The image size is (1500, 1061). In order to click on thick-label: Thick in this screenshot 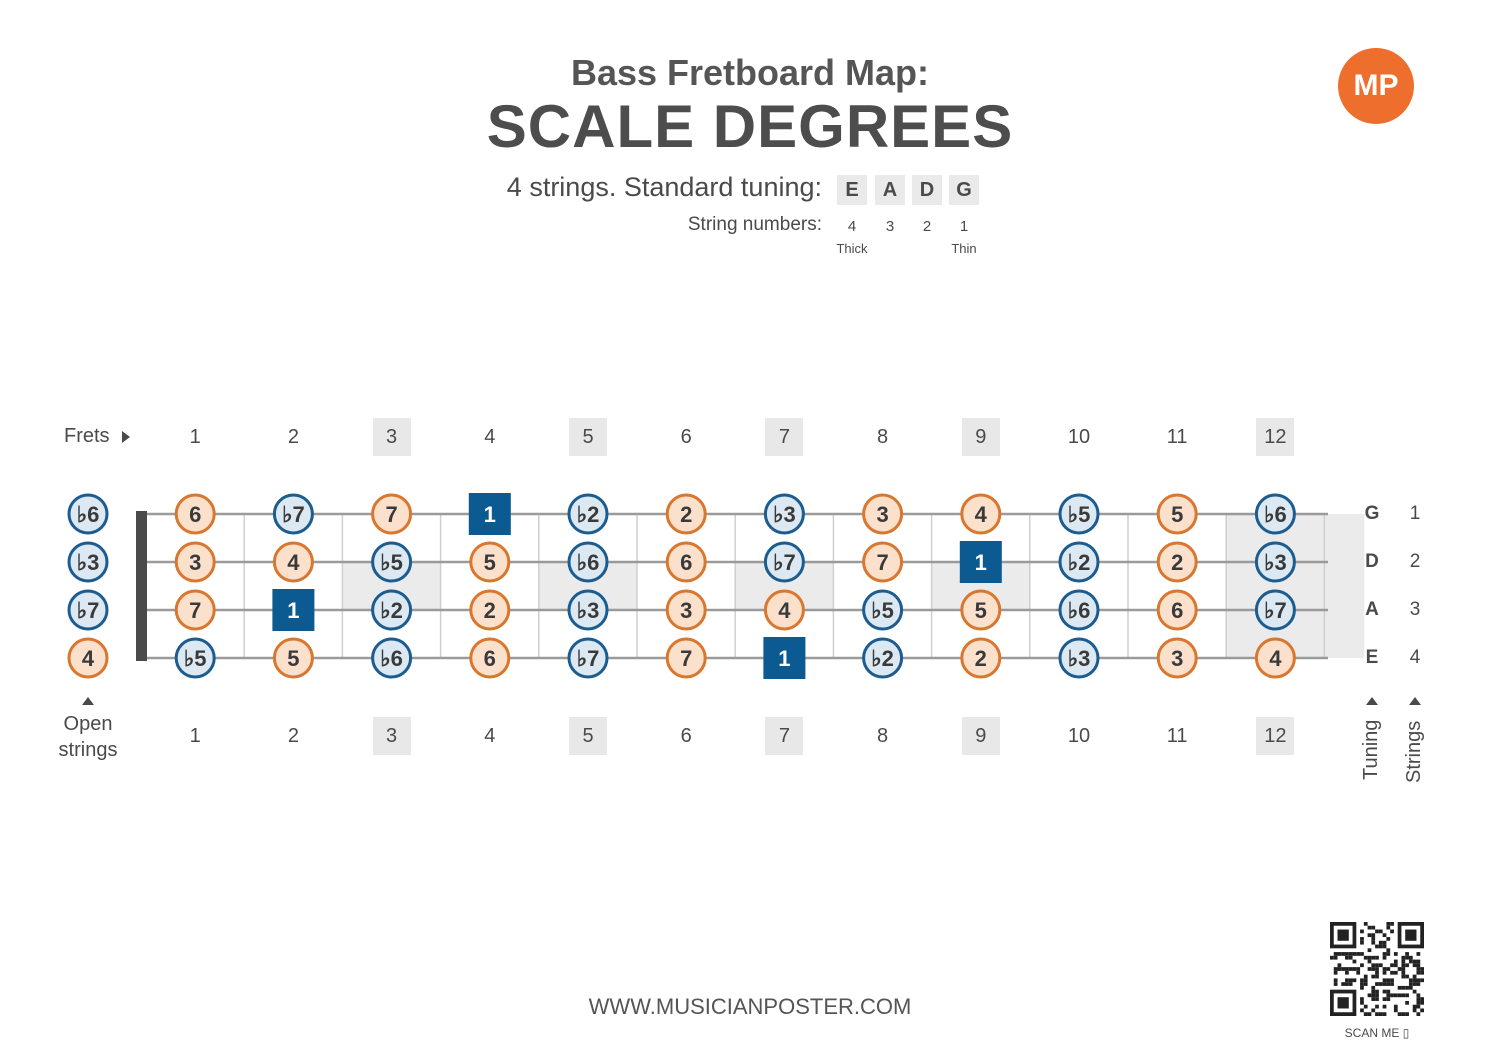, I will do `click(852, 248)`.